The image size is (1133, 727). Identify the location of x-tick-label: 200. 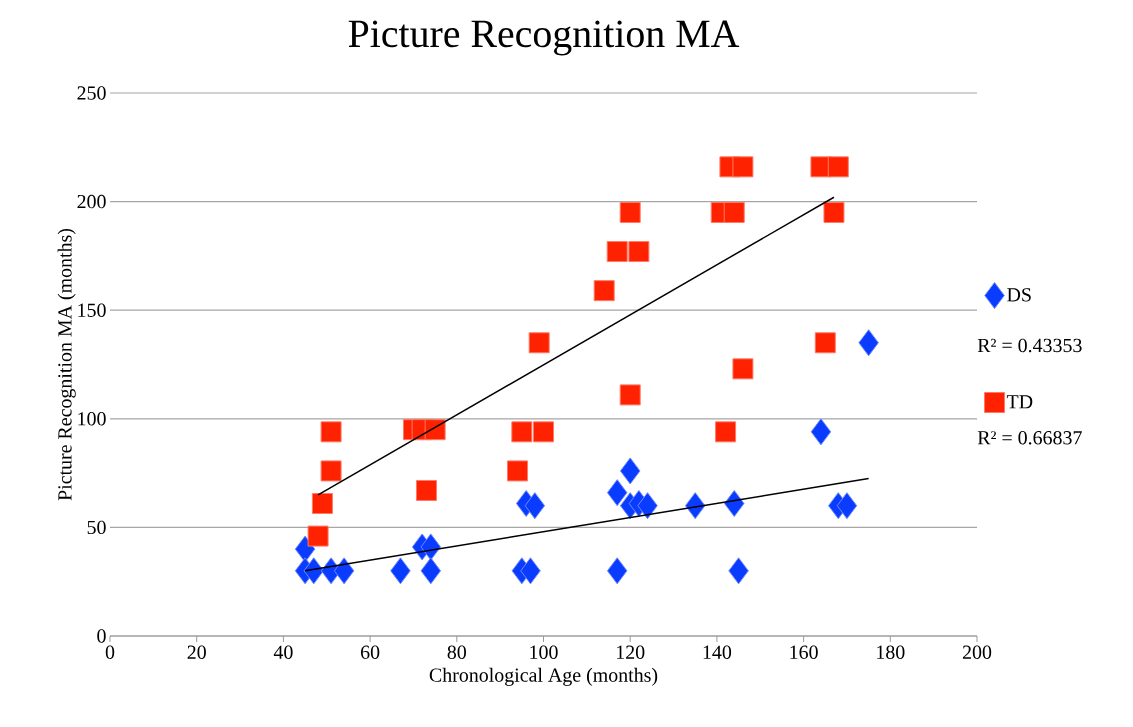
(977, 652).